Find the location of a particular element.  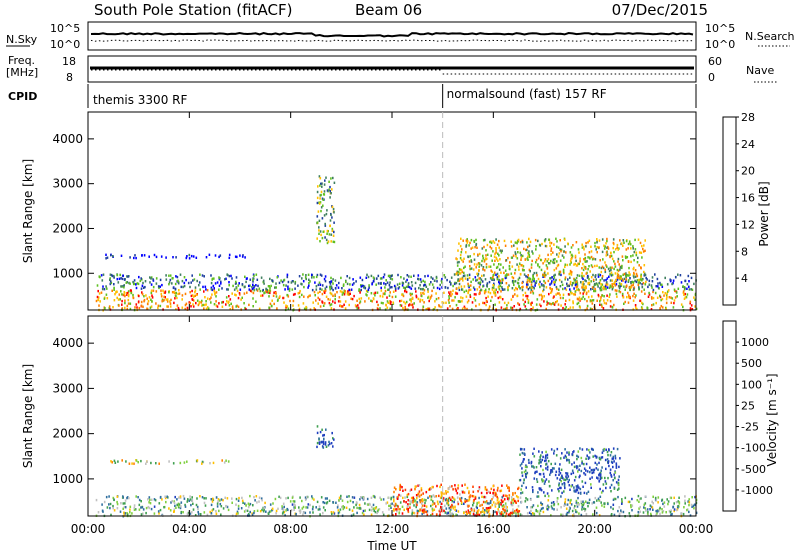

cpid-mode-themis: themis 3300 RF is located at coordinates (140, 100).